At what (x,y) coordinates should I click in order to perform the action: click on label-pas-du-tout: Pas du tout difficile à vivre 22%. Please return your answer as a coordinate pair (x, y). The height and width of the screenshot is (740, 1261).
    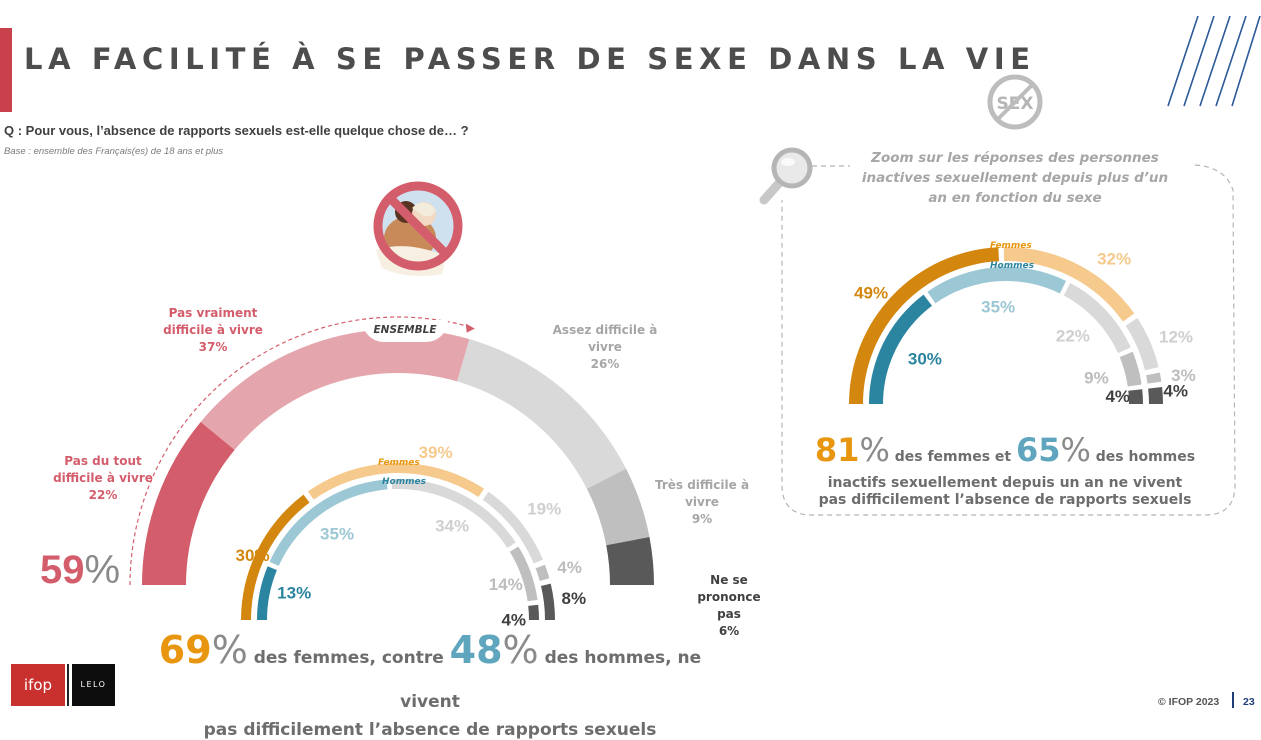
    Looking at the image, I should click on (103, 478).